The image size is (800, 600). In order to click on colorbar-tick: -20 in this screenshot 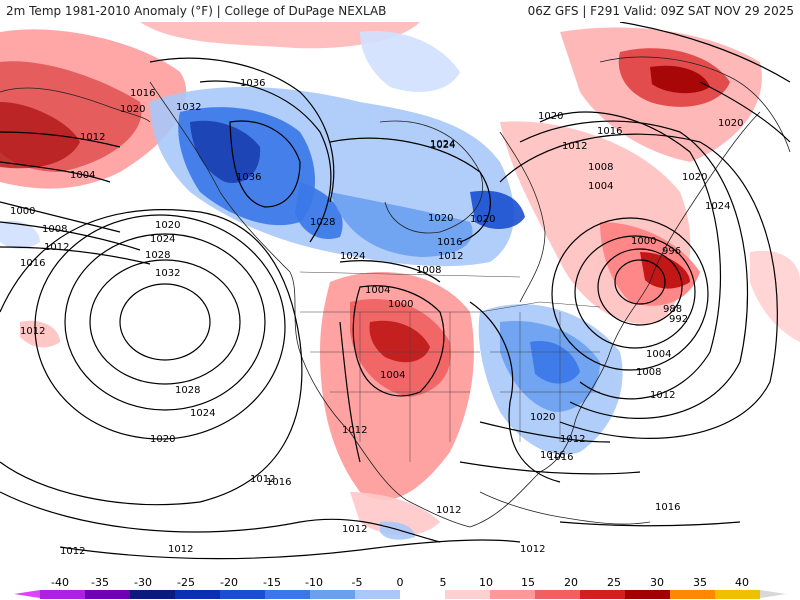, I will do `click(229, 582)`.